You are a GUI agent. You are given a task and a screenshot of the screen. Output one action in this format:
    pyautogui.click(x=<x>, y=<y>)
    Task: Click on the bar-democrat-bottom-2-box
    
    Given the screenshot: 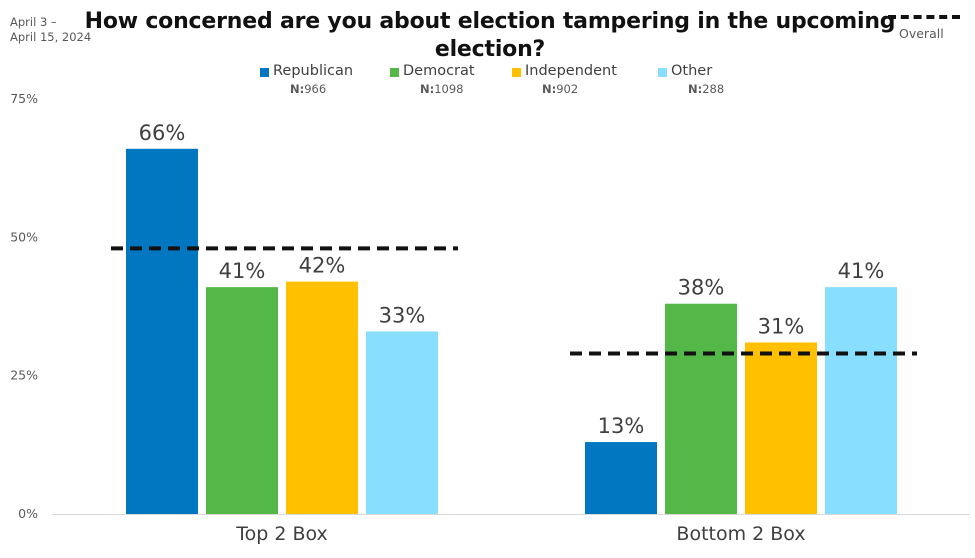 What is the action you would take?
    pyautogui.click(x=701, y=408)
    